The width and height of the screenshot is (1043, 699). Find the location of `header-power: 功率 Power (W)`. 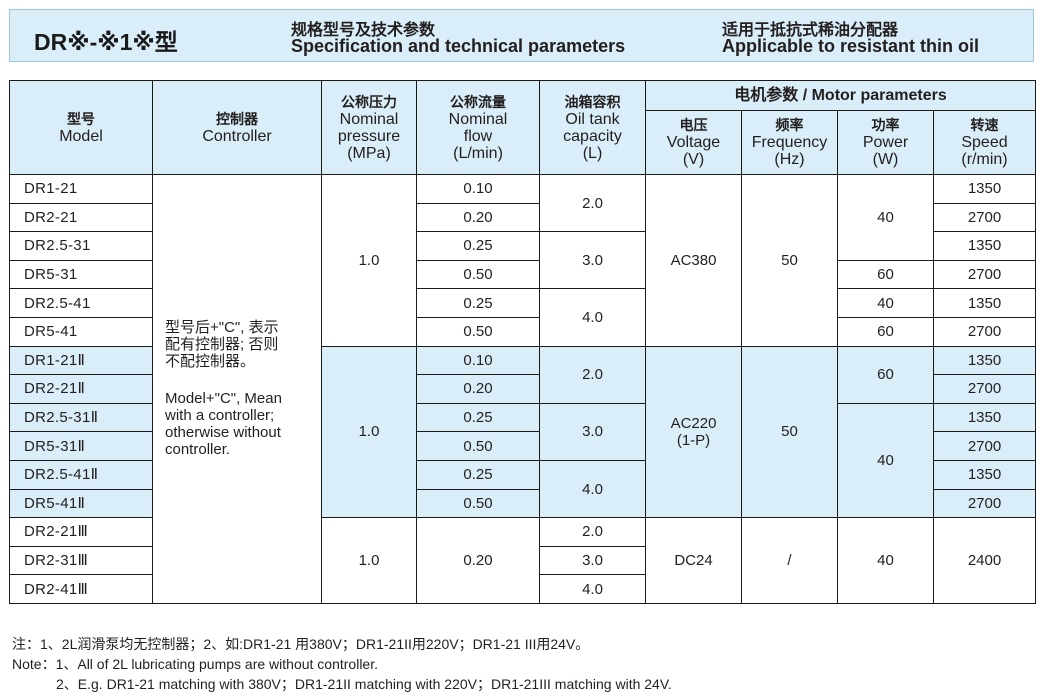

header-power: 功率 Power (W) is located at coordinates (885, 142).